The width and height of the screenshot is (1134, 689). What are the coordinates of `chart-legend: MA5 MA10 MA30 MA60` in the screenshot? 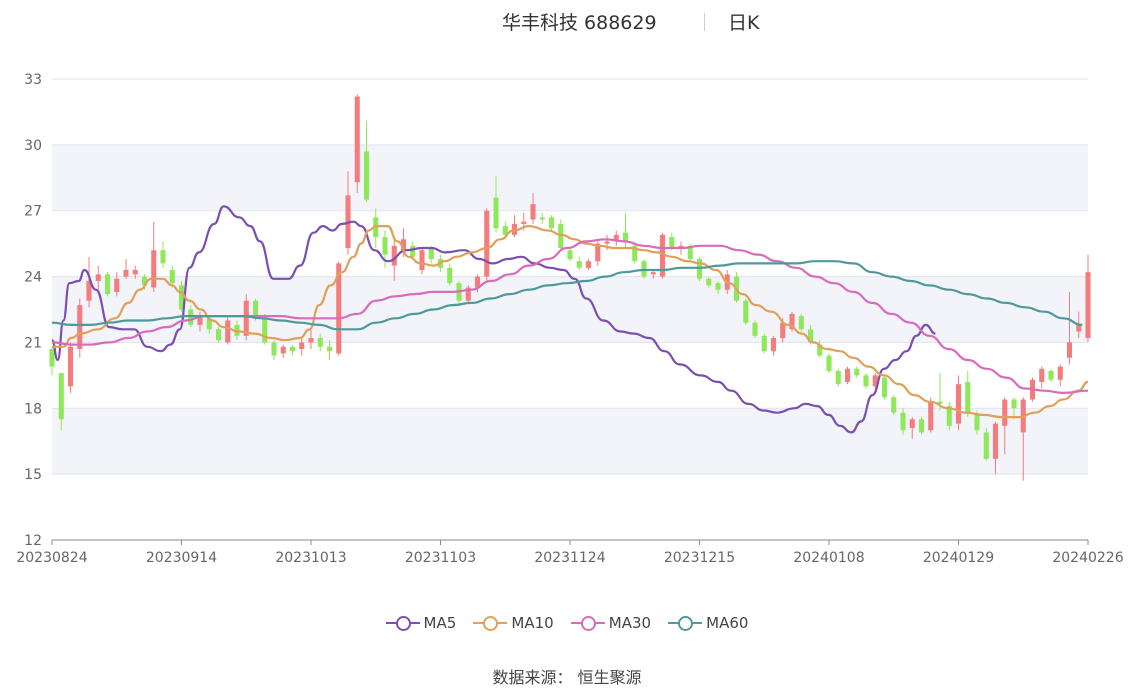 It's located at (567, 625).